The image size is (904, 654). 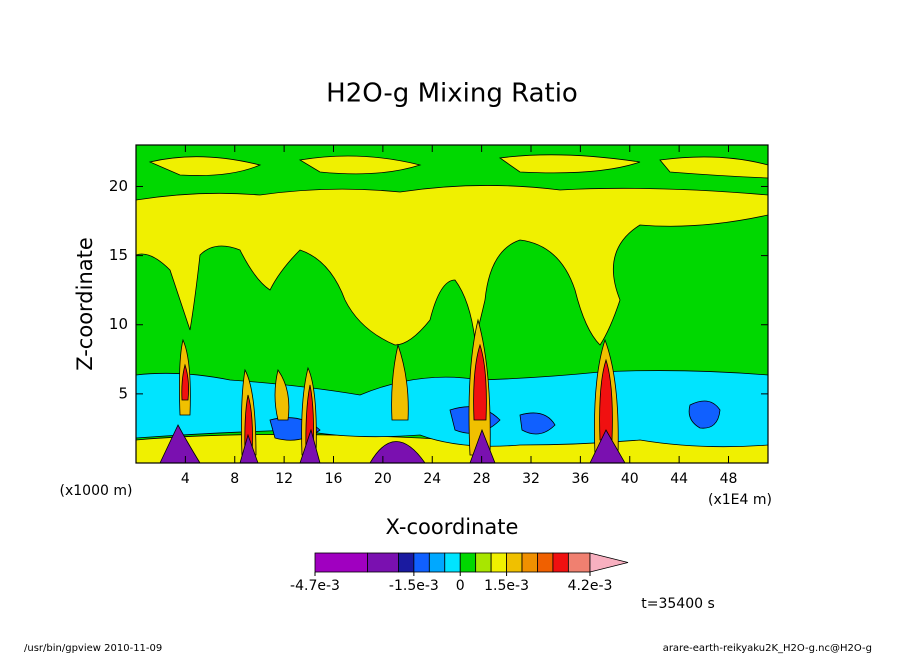 What do you see at coordinates (678, 604) in the screenshot?
I see `time-label: t=35400 s` at bounding box center [678, 604].